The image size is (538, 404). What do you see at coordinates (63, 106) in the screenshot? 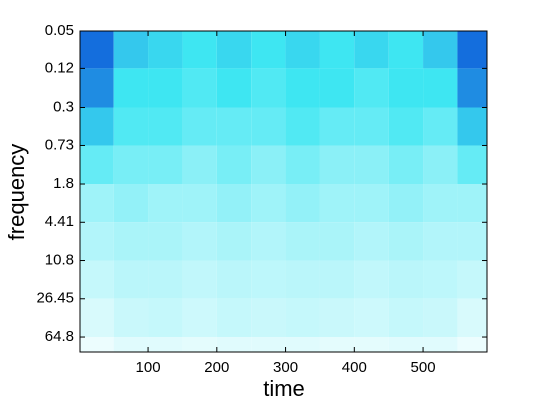
I see `y-tick-label: 0.3` at bounding box center [63, 106].